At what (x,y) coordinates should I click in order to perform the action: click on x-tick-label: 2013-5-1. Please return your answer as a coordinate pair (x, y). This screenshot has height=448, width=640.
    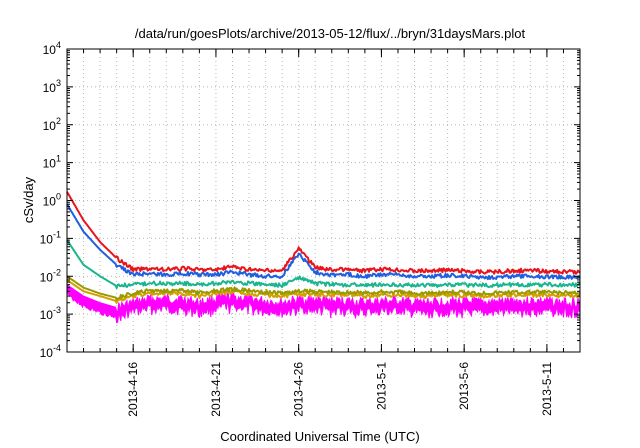
    Looking at the image, I should click on (381, 386).